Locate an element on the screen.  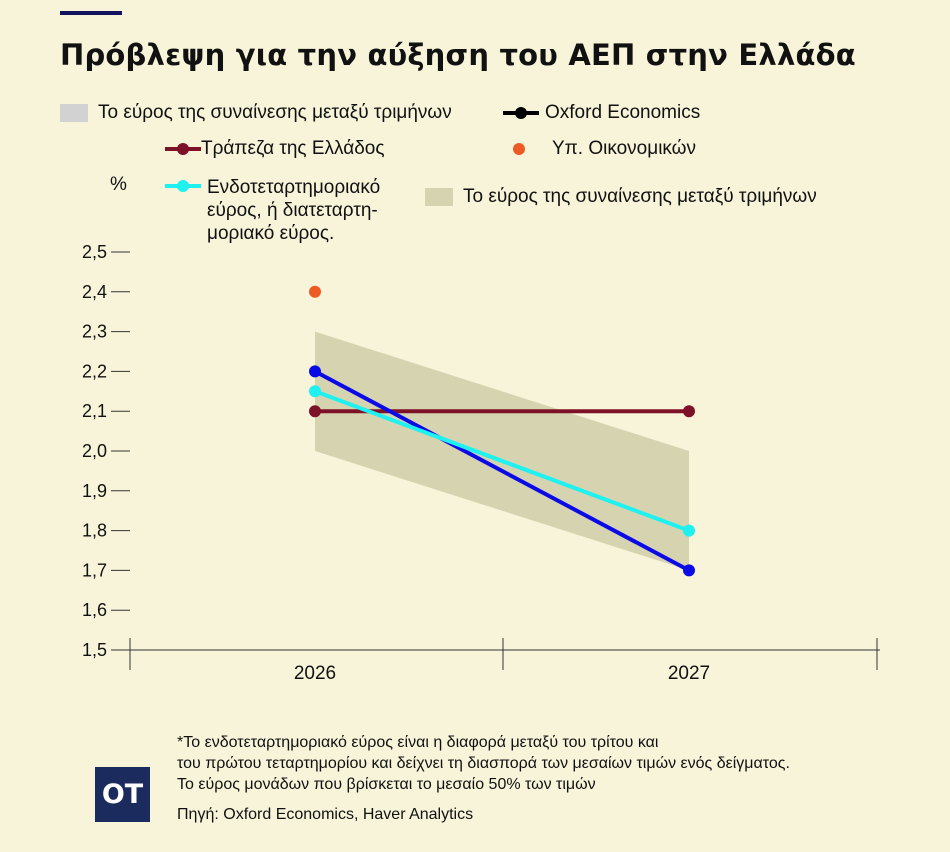
y-tick-label: 1,8 is located at coordinates (94, 531).